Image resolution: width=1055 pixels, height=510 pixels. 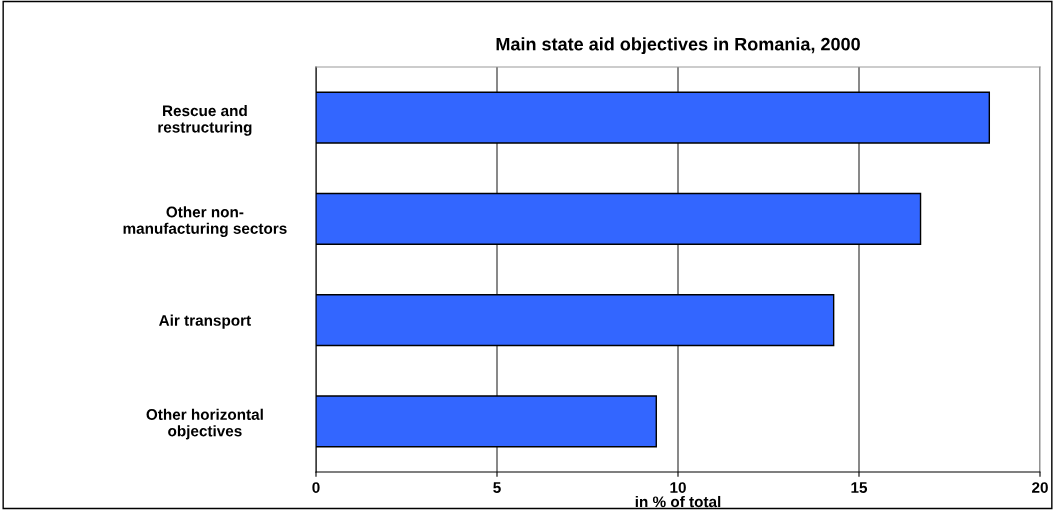 I want to click on y-tick-label: Other non- manufacturing sectors, so click(x=205, y=221).